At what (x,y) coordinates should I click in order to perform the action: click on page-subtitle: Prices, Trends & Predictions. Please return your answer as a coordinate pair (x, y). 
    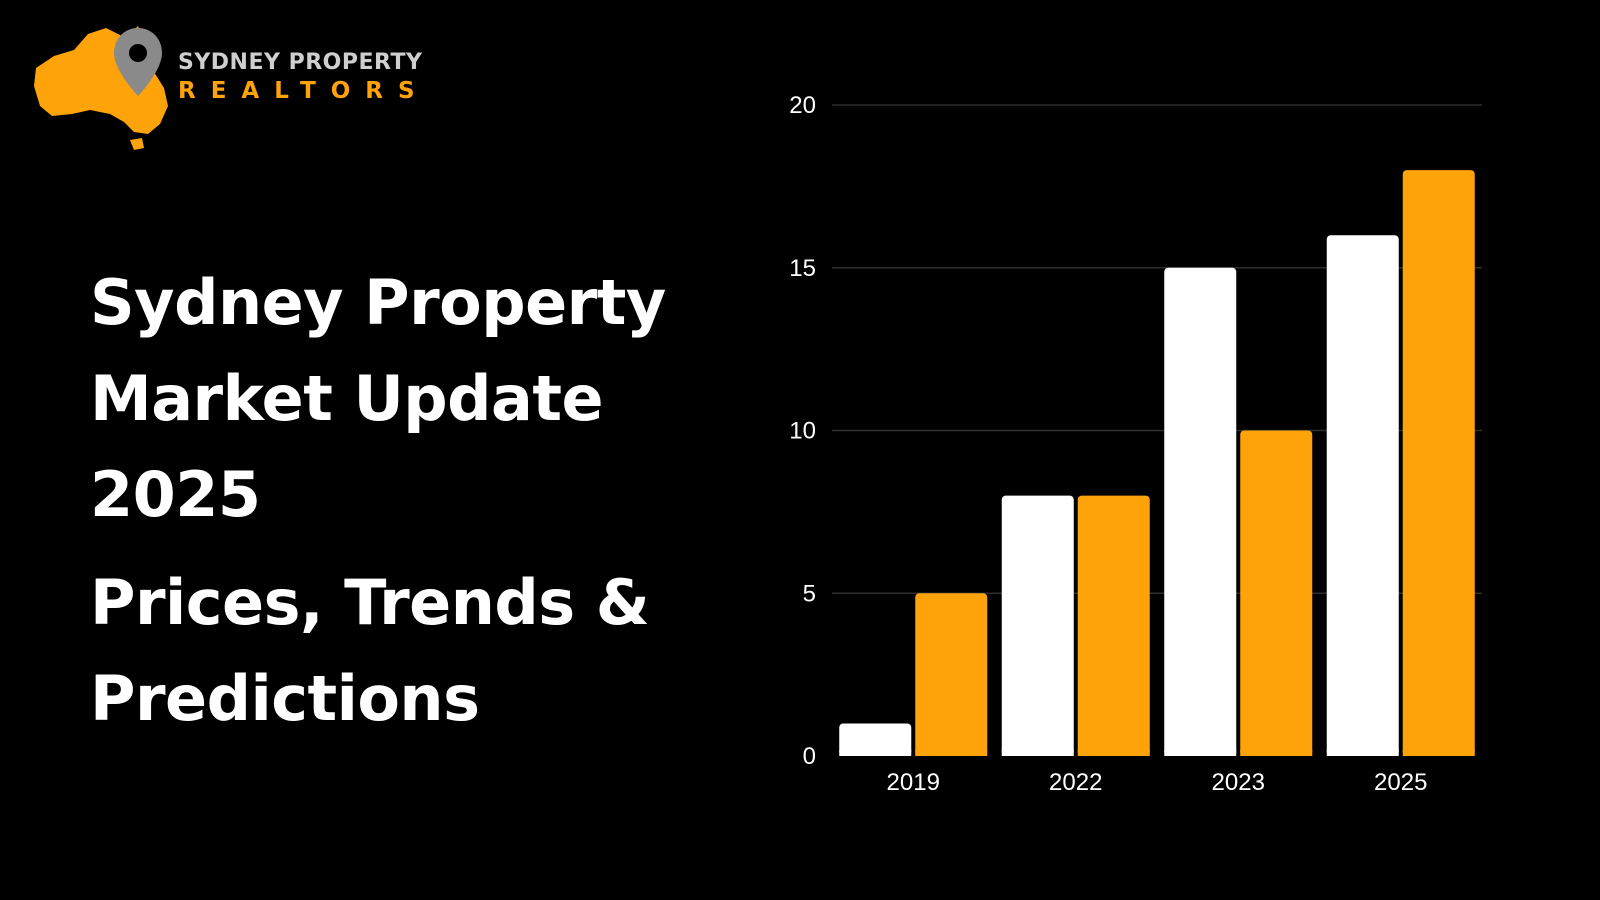
    Looking at the image, I should click on (410, 651).